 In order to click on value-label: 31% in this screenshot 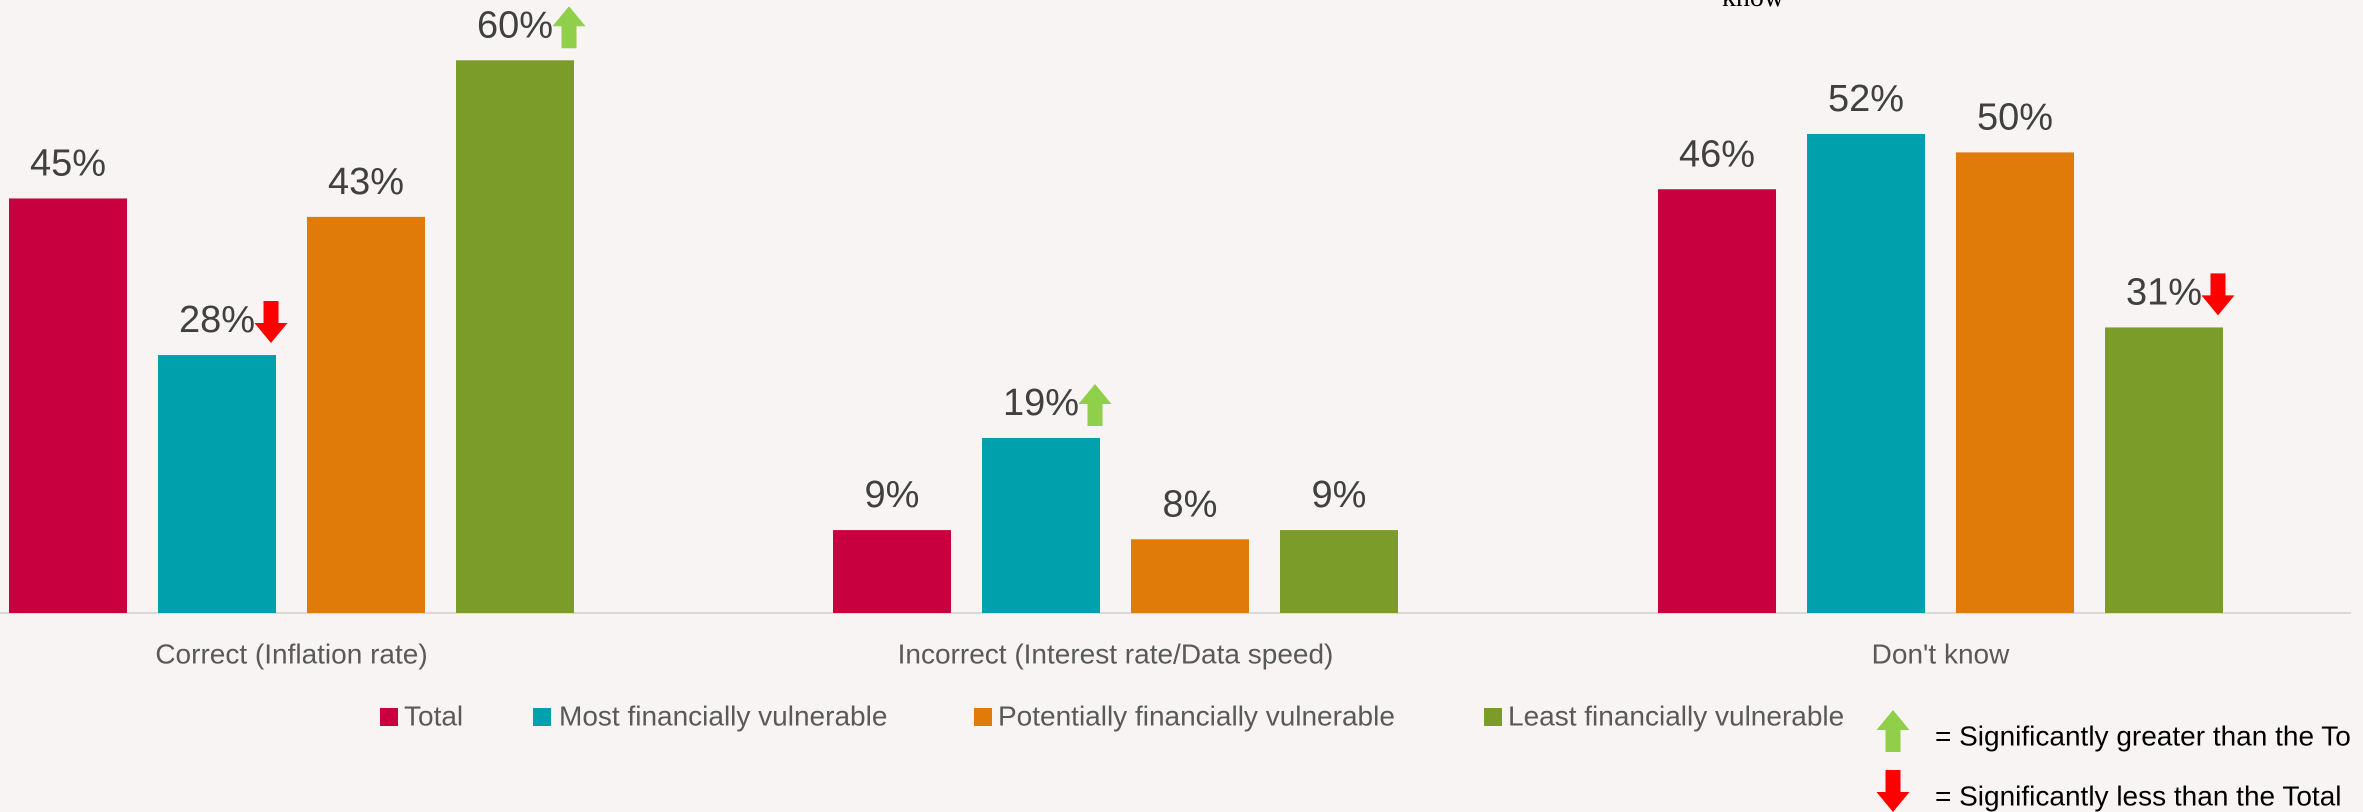, I will do `click(2164, 292)`.